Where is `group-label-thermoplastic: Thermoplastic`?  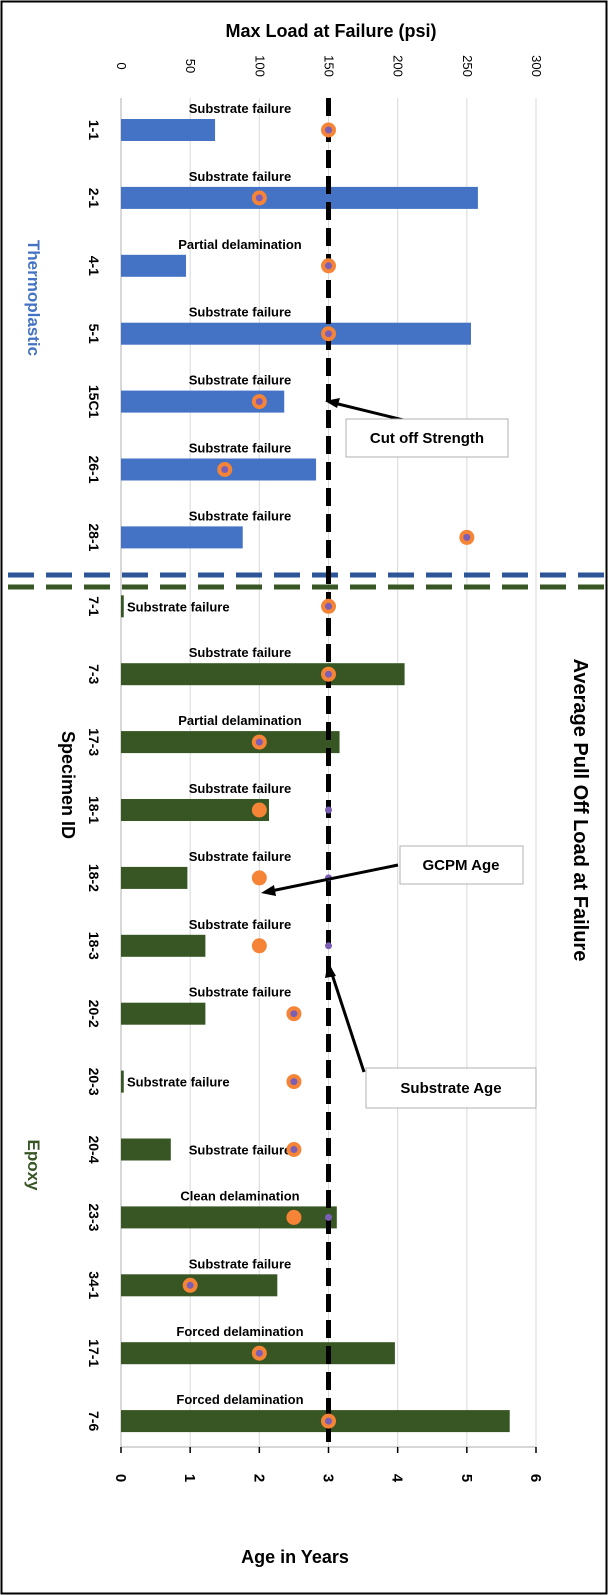 group-label-thermoplastic: Thermoplastic is located at coordinates (33, 298).